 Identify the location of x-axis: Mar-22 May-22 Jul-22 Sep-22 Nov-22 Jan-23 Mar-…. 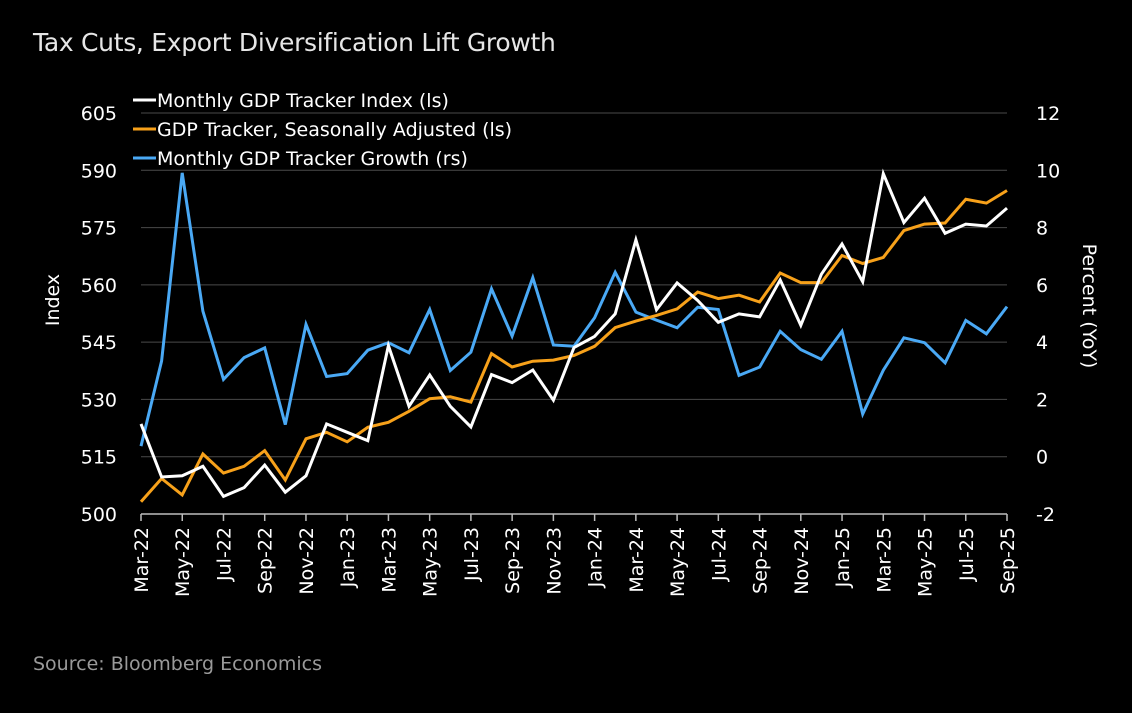
(575, 555).